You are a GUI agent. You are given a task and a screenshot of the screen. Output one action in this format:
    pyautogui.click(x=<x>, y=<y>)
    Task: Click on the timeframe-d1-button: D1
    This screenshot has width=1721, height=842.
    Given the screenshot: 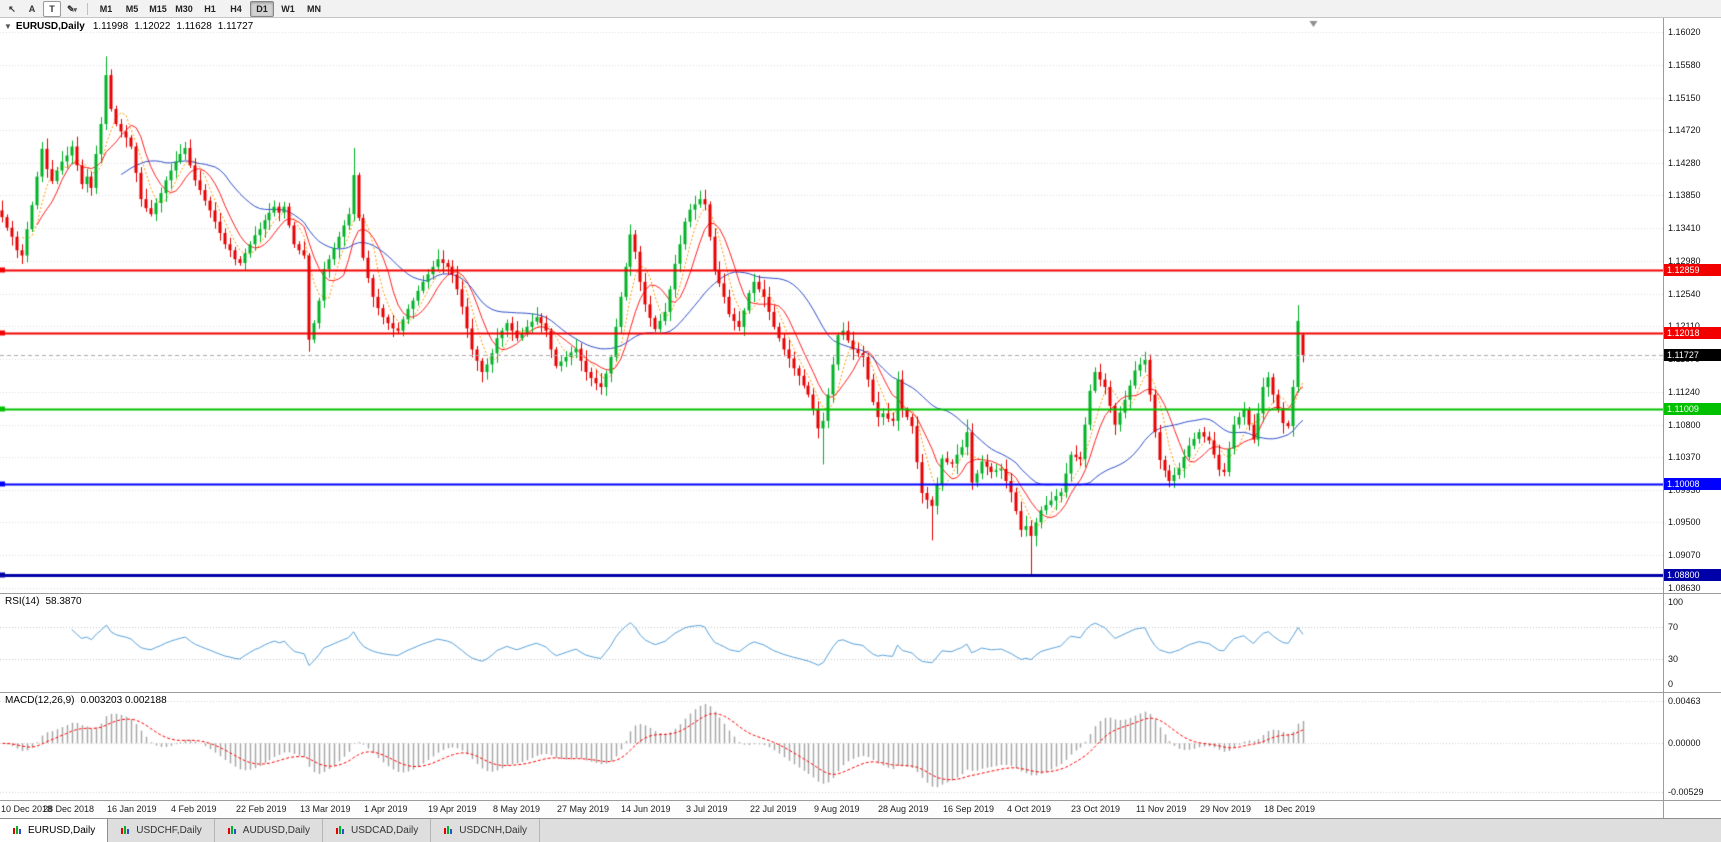 What is the action you would take?
    pyautogui.click(x=262, y=8)
    